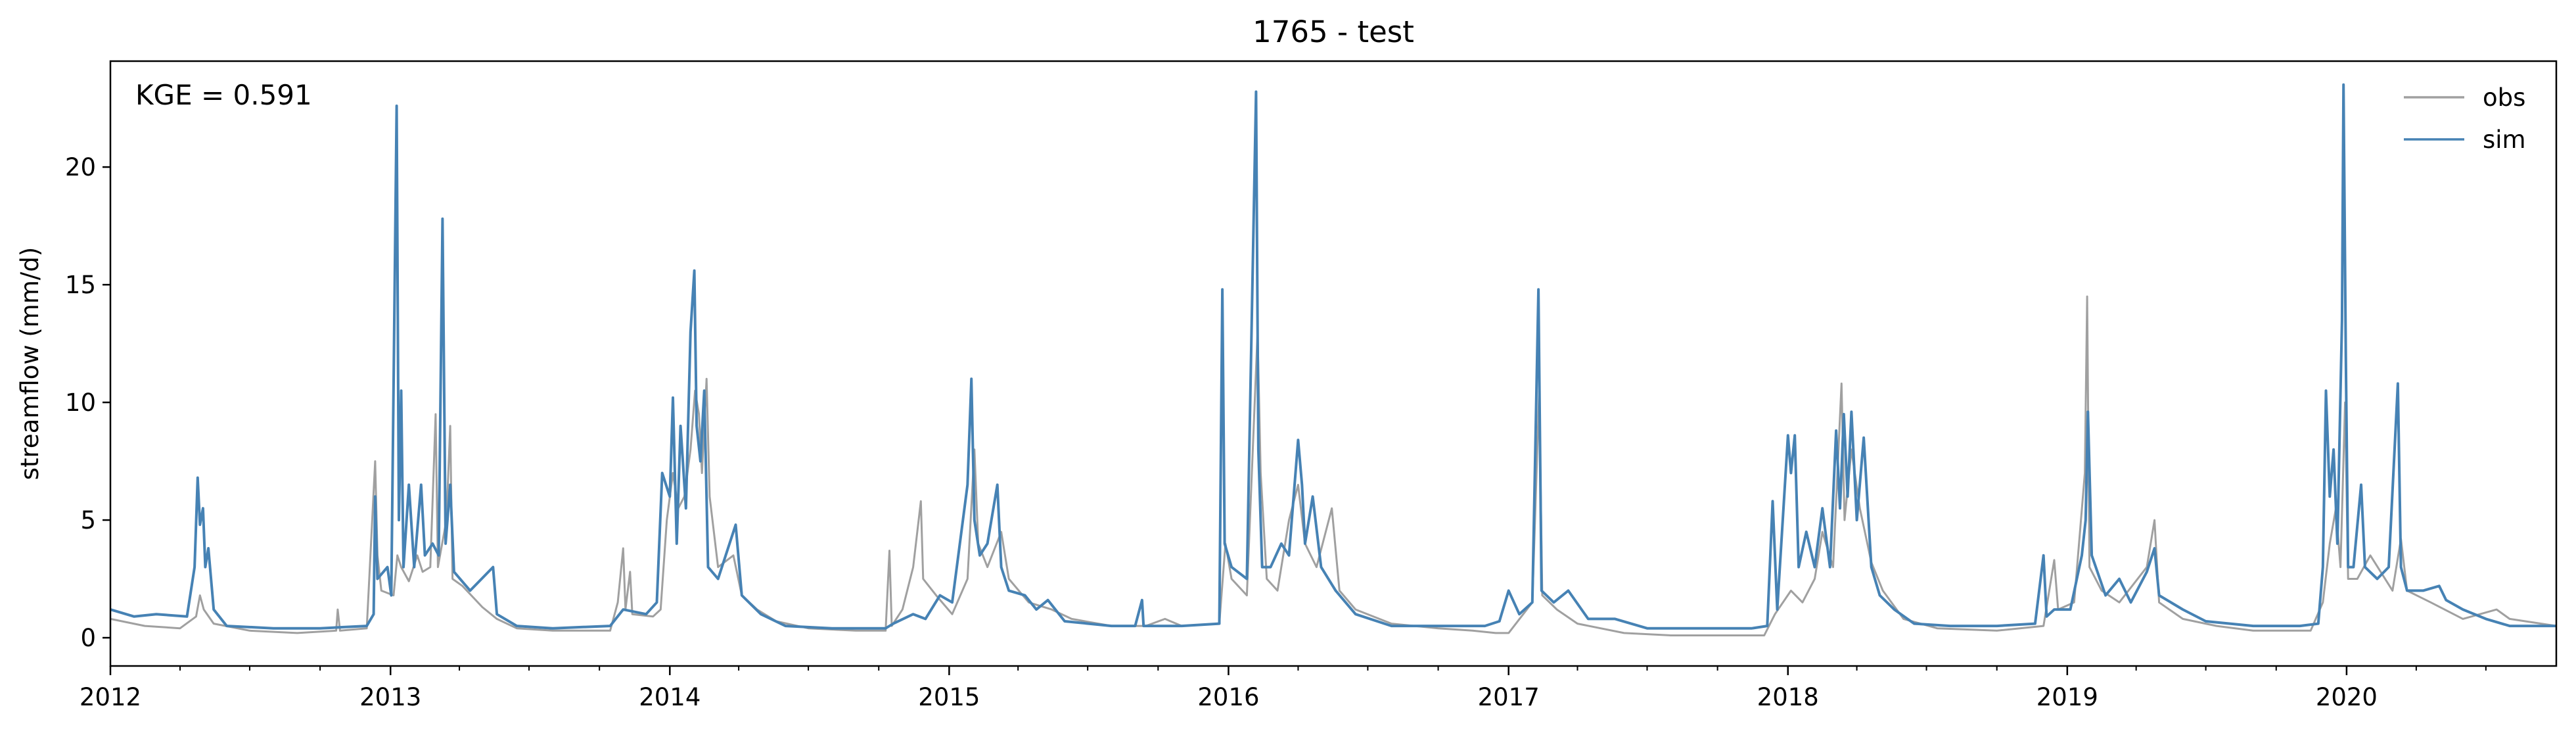 The image size is (2576, 735). Describe the element at coordinates (88, 520) in the screenshot. I see `y-tick-label-5: 5` at that location.